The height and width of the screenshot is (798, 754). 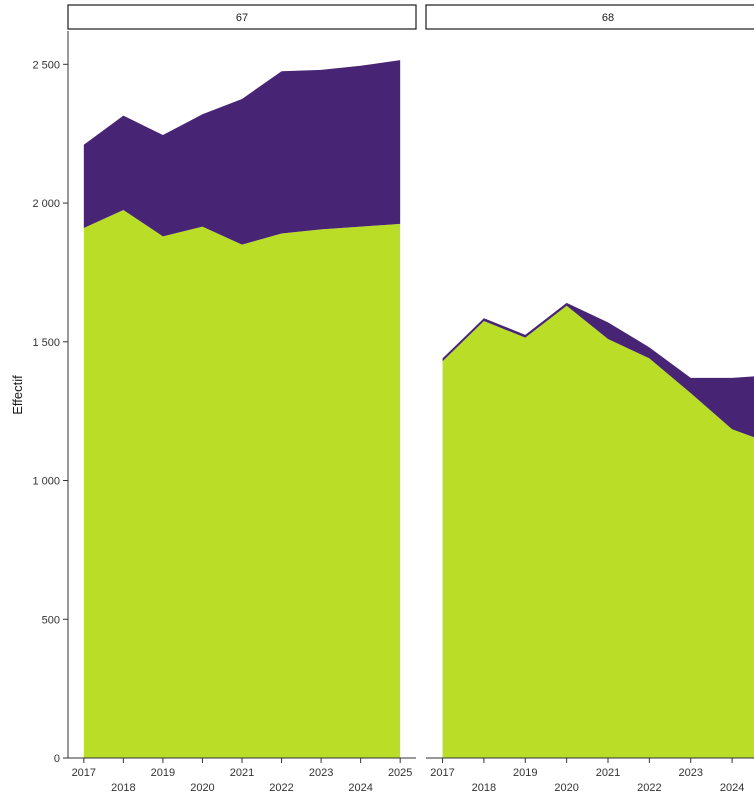 I want to click on y-axis-title: Effectif, so click(x=17, y=395).